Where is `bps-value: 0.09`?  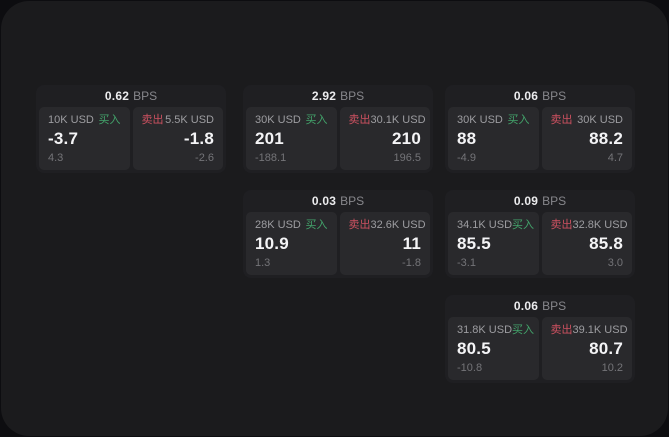
bps-value: 0.09 is located at coordinates (526, 201).